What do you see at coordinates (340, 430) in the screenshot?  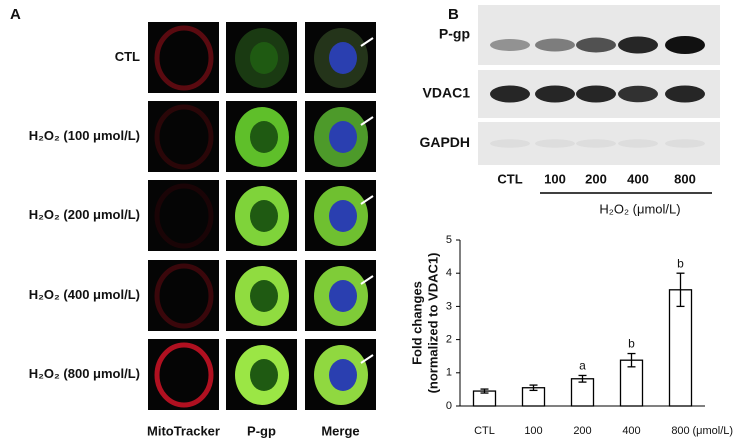 I see `column-label: Merge` at bounding box center [340, 430].